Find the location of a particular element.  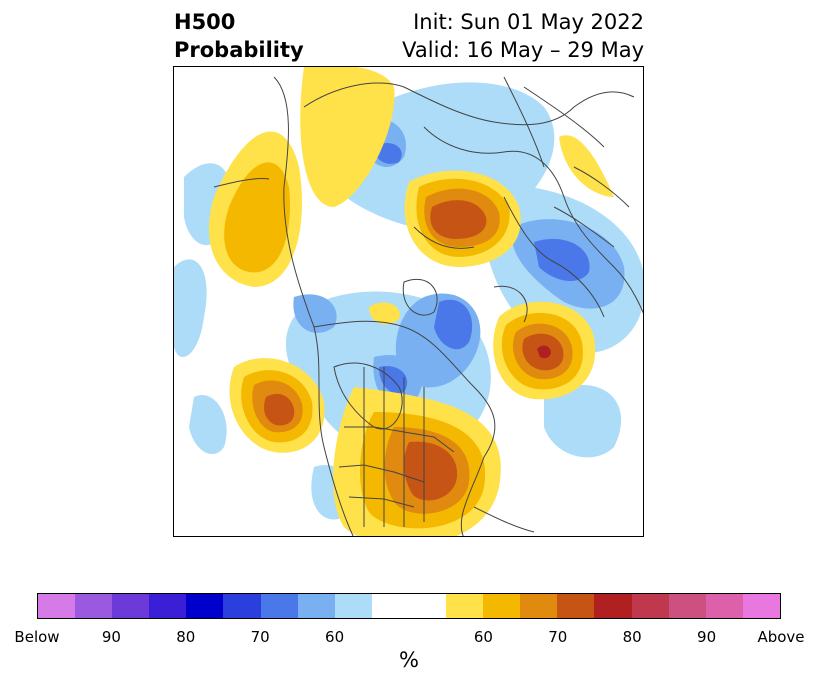

init-date: Init: Sun 01 May 2022 is located at coordinates (528, 22).